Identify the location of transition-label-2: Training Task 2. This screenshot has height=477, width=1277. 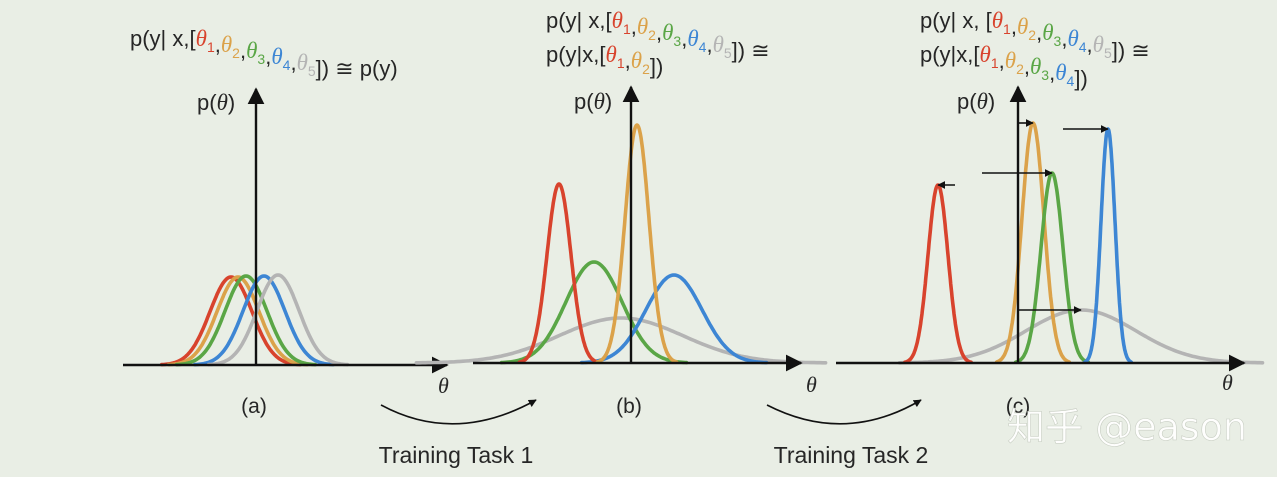
(851, 455).